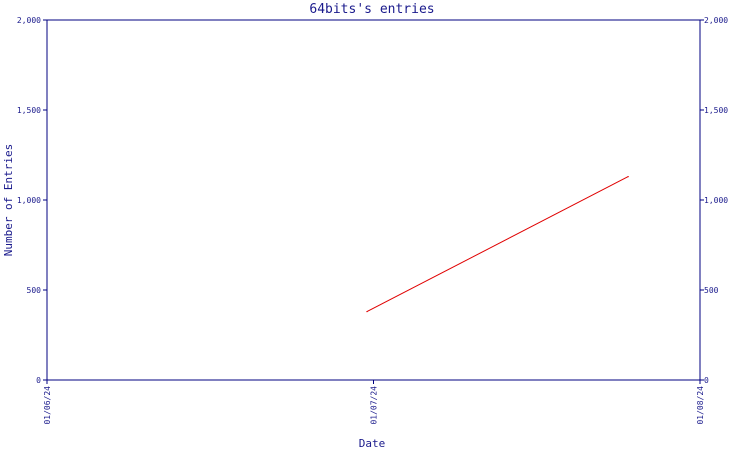 This screenshot has width=750, height=450. I want to click on y-tick-label-right: 2,000, so click(716, 20).